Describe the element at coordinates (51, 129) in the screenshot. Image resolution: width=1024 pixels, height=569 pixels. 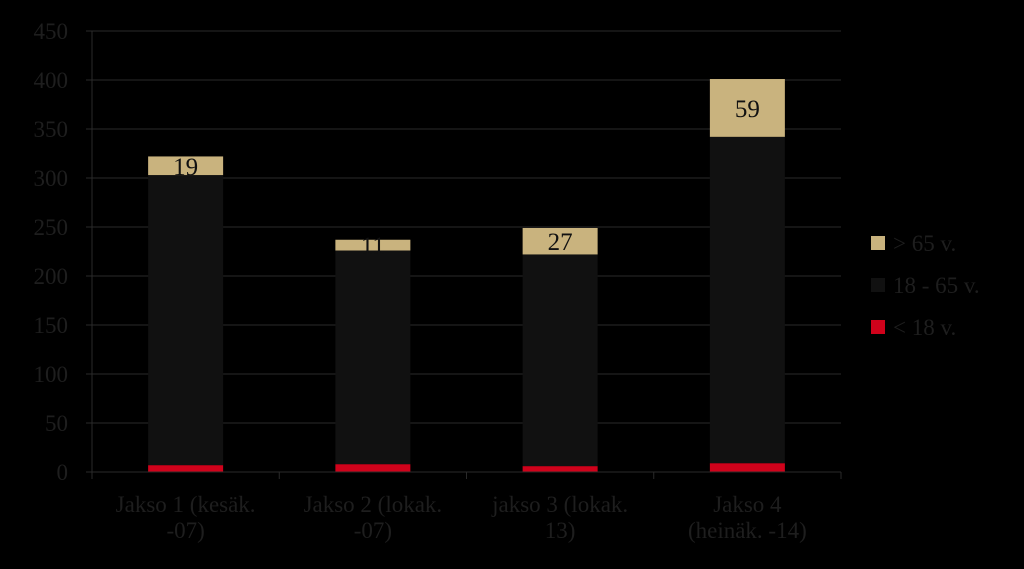
I see `y-tick-label: 350` at that location.